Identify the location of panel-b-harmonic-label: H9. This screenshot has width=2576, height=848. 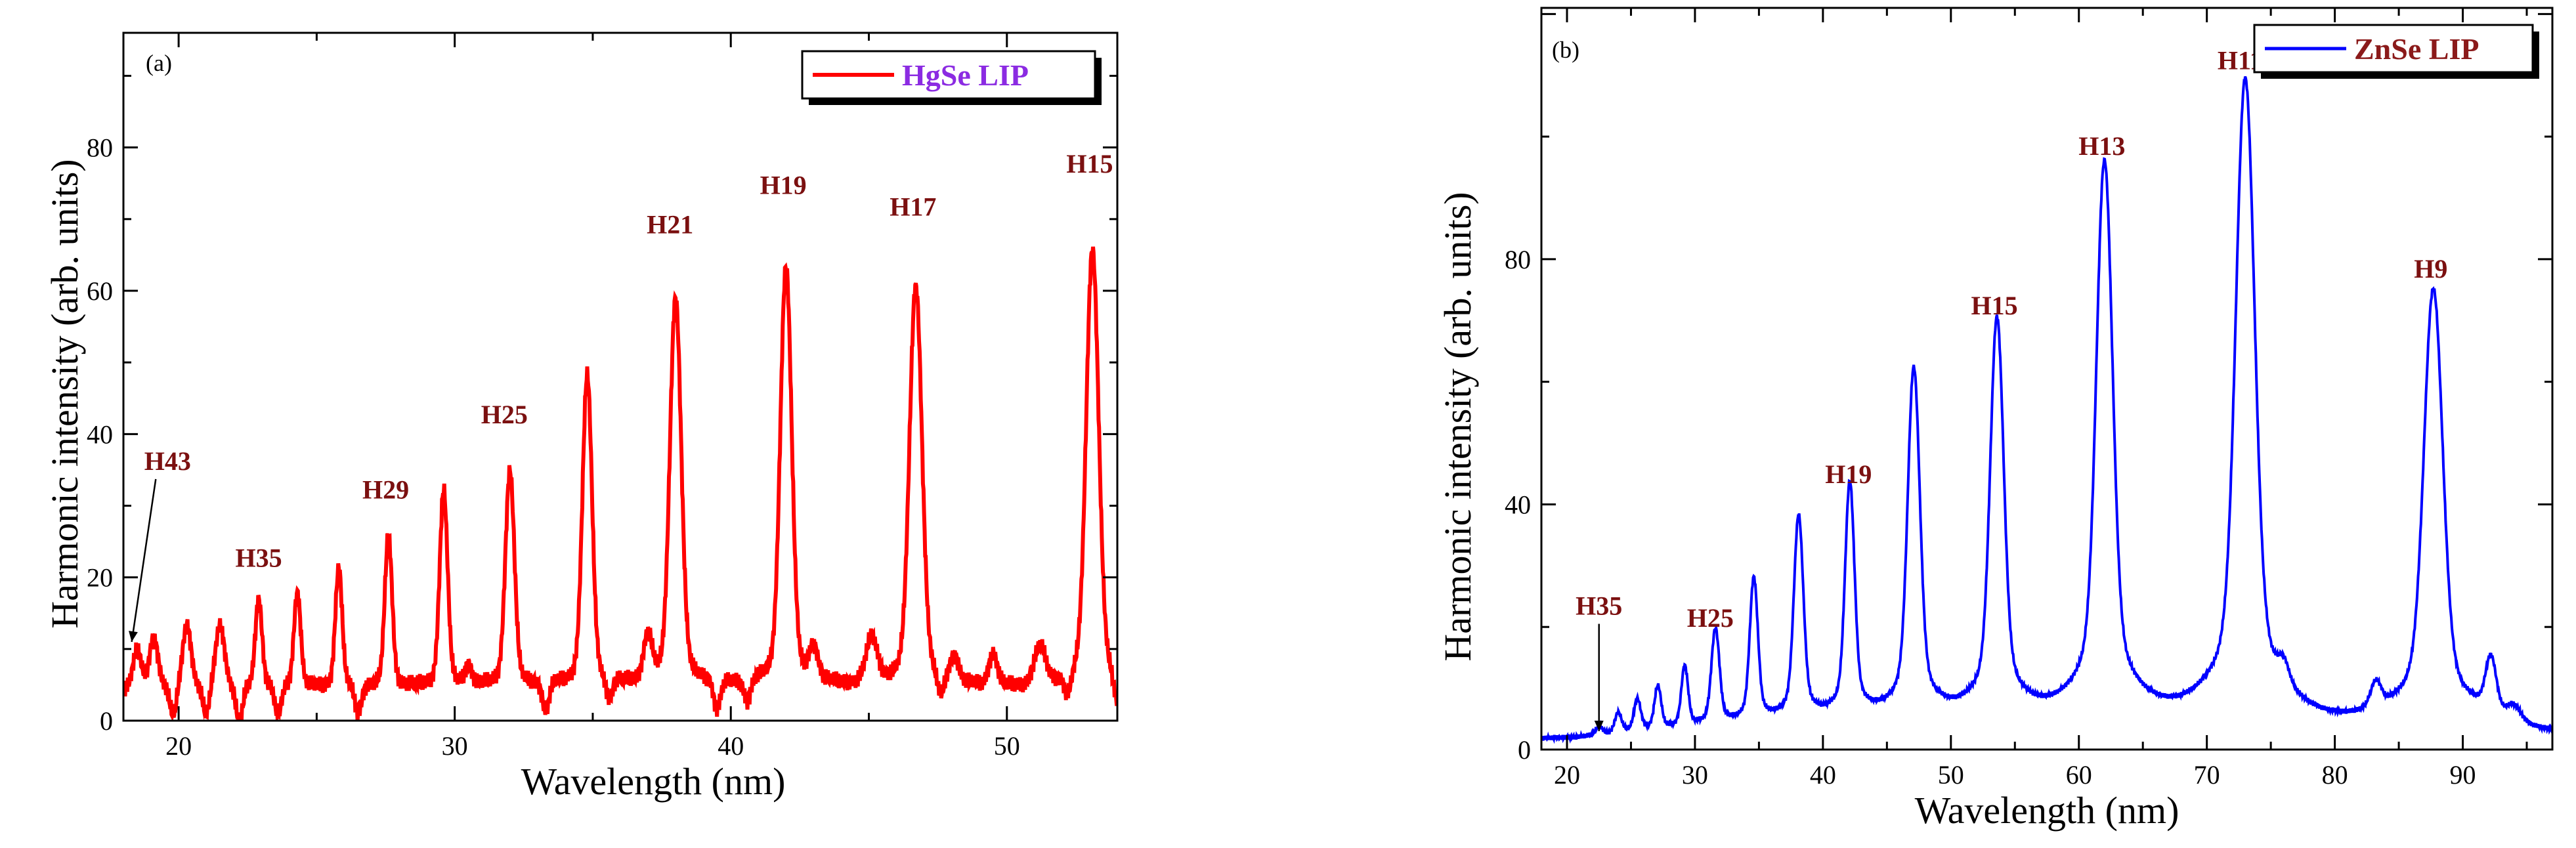
(2430, 269).